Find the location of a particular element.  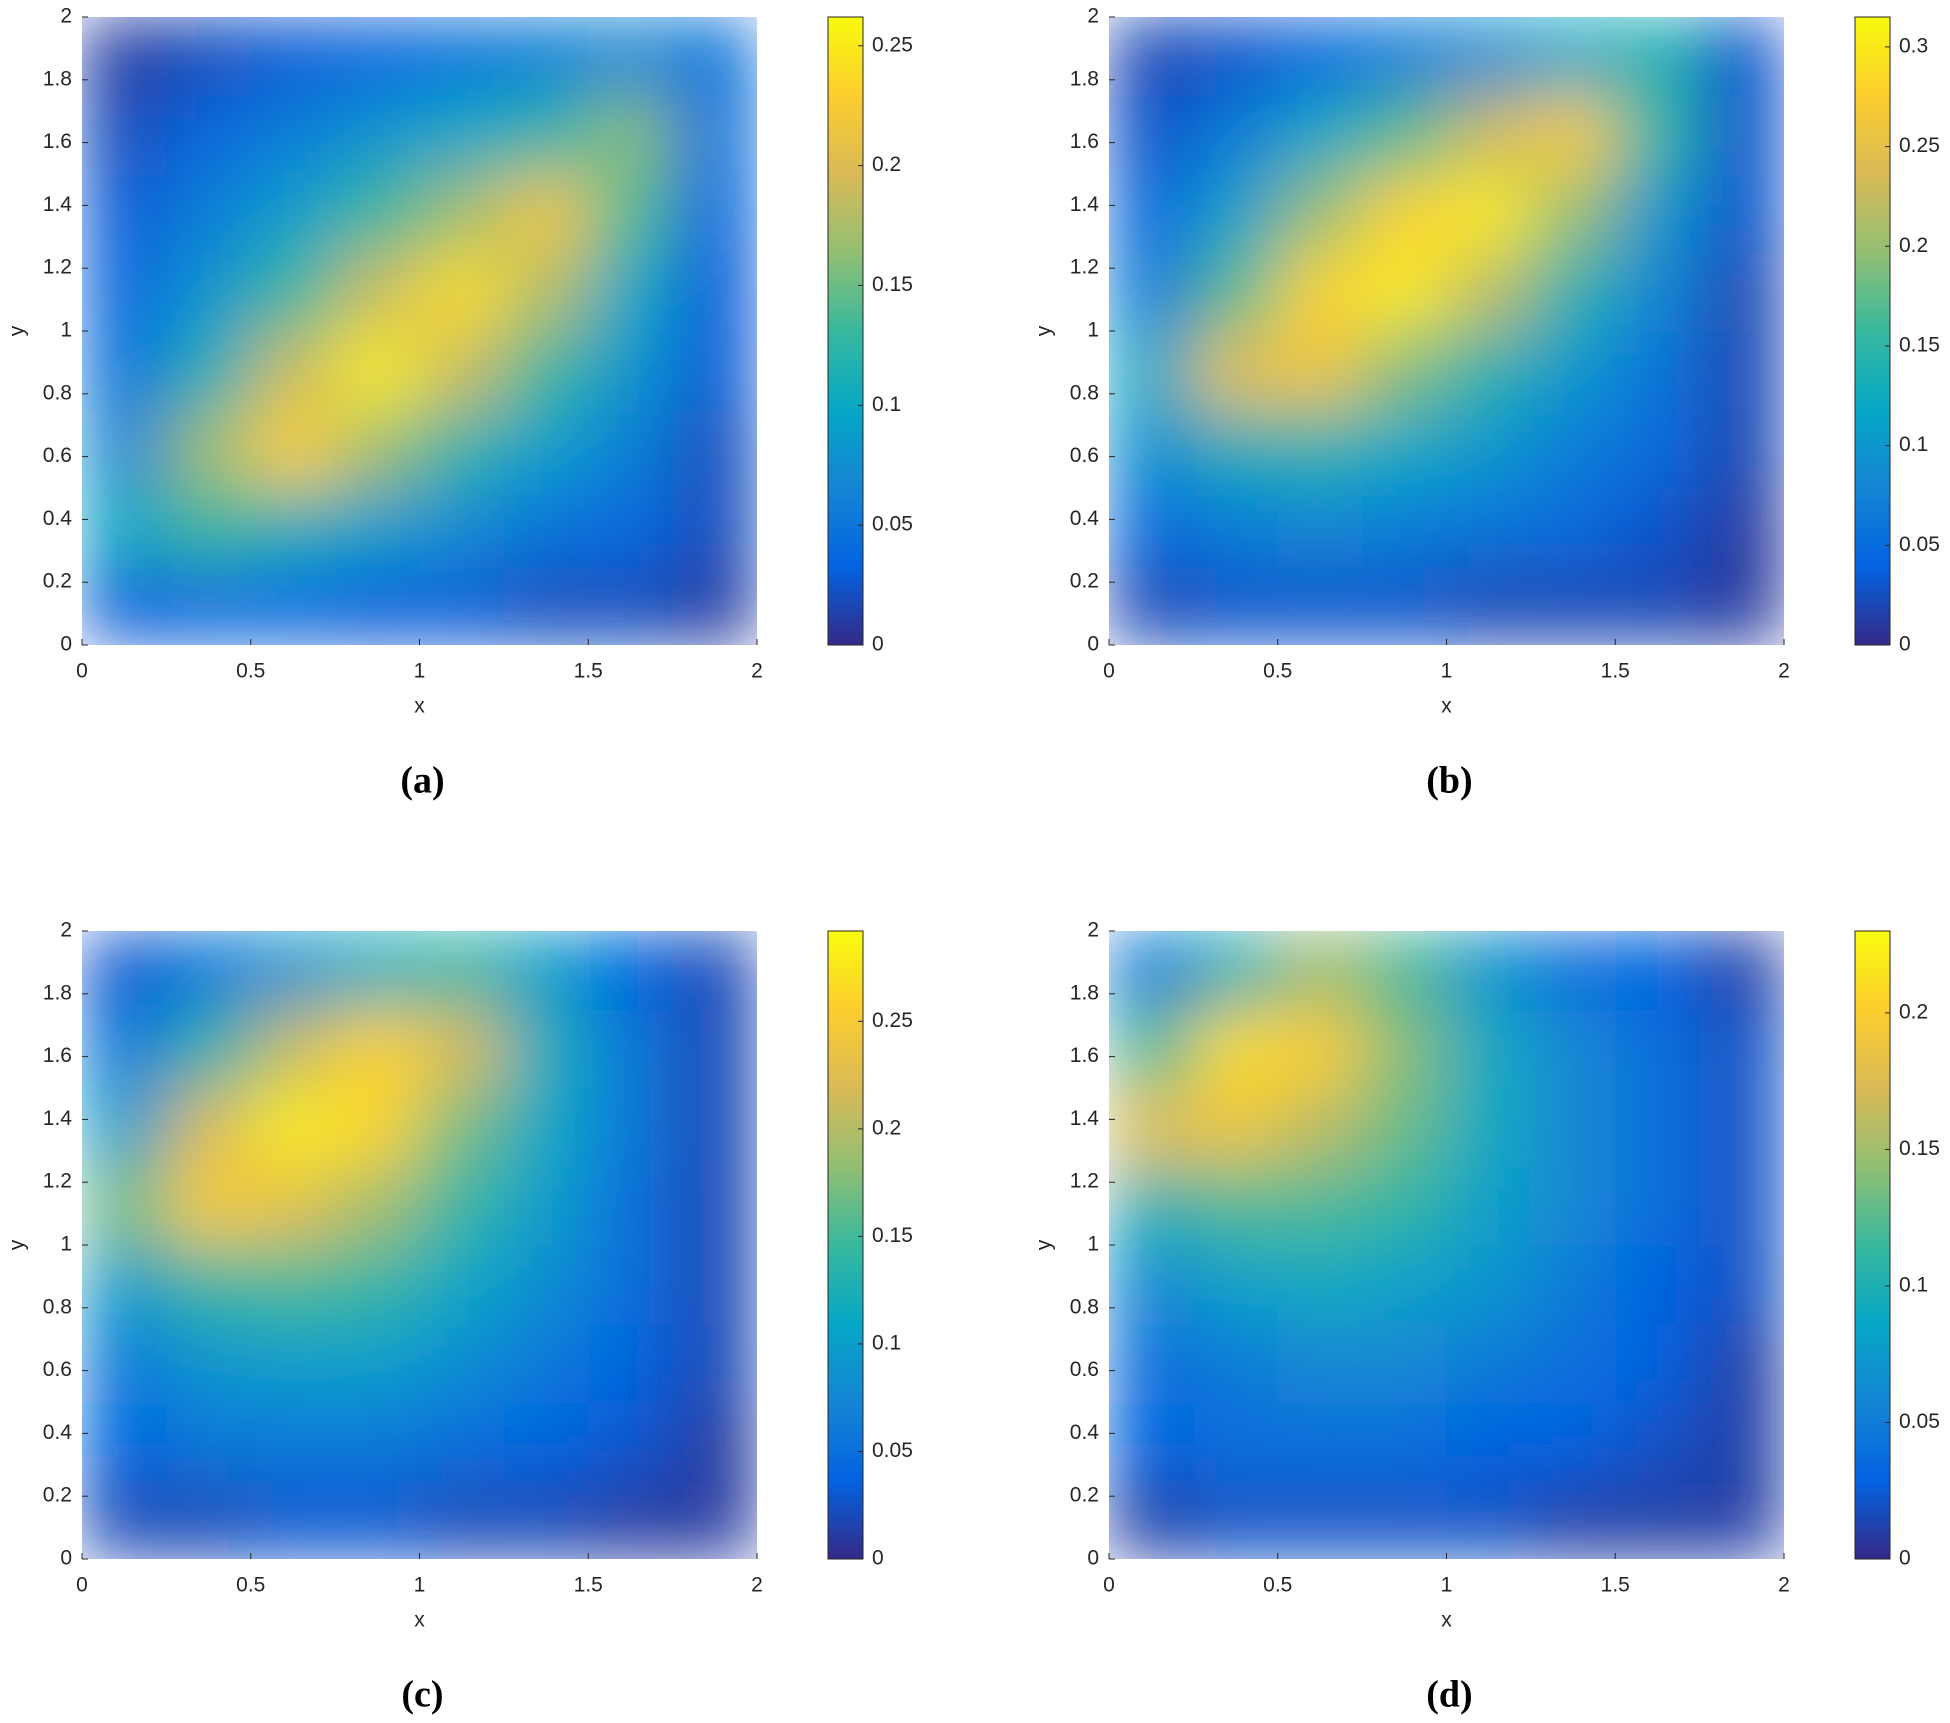

x-tick-label: 0 is located at coordinates (82, 671).